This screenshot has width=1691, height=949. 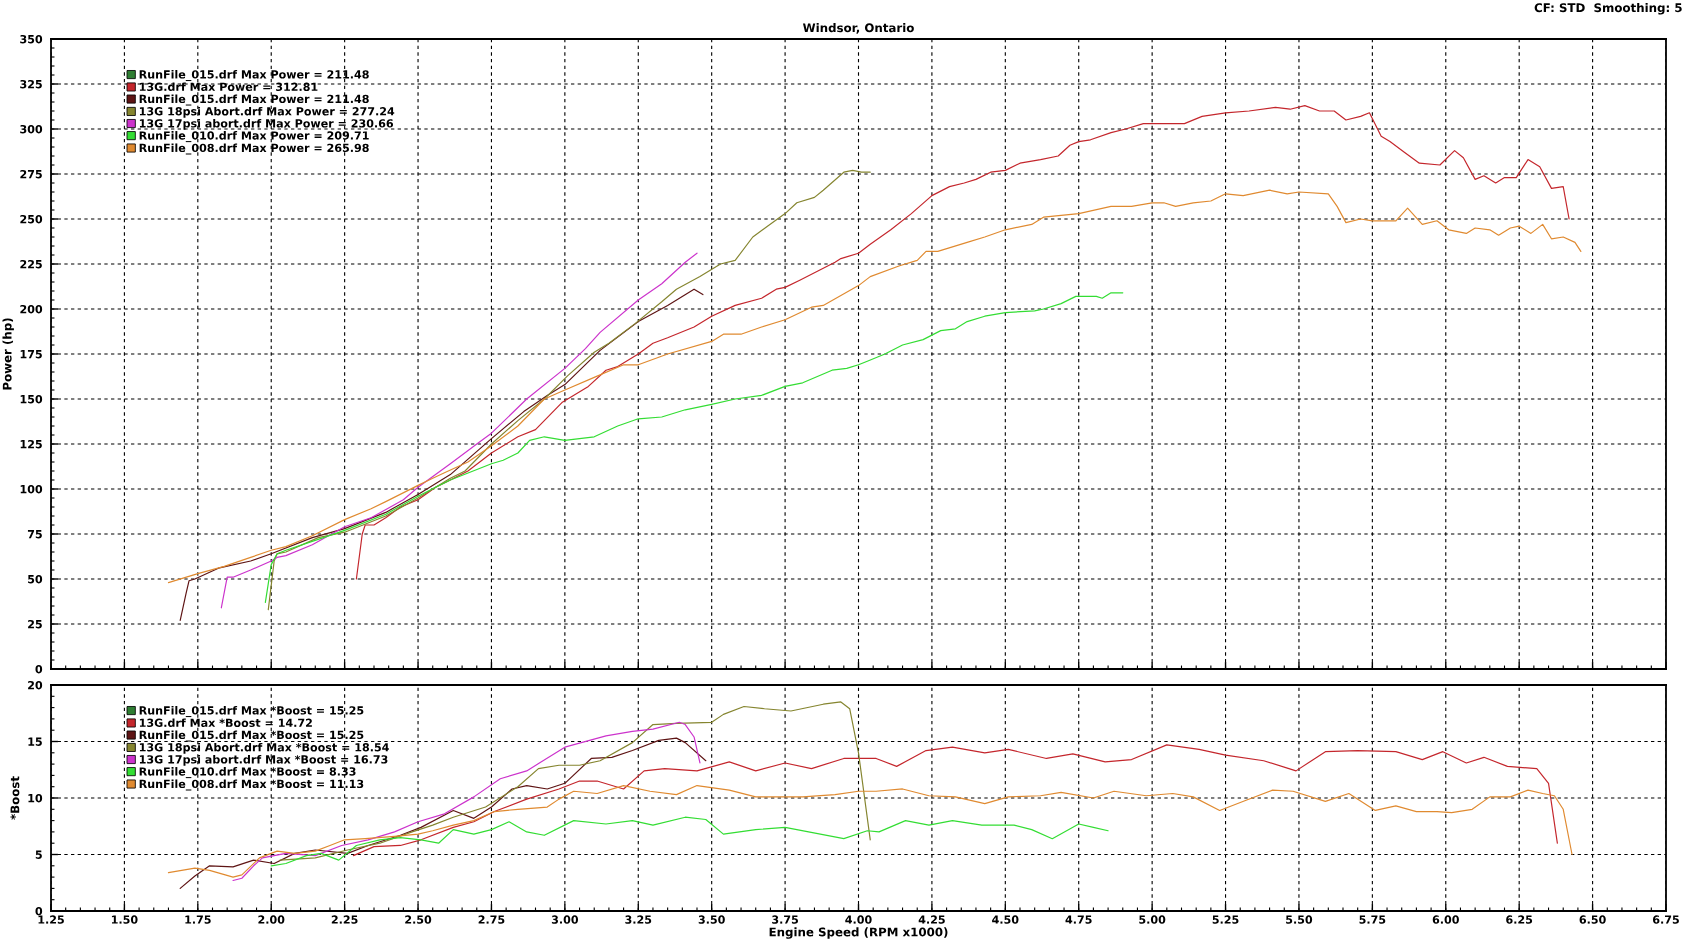 I want to click on x-tick-label: 4.25, so click(x=931, y=919).